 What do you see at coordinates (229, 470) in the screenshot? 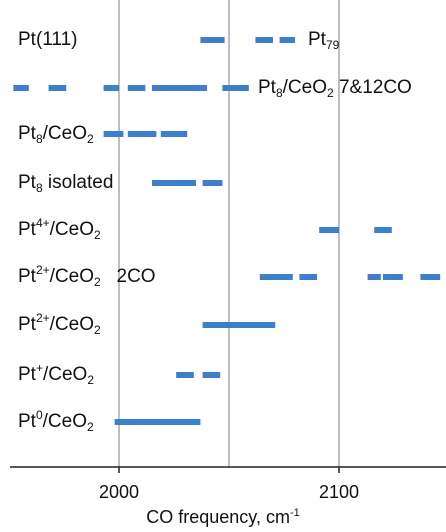
I see `x-axis-ticks` at bounding box center [229, 470].